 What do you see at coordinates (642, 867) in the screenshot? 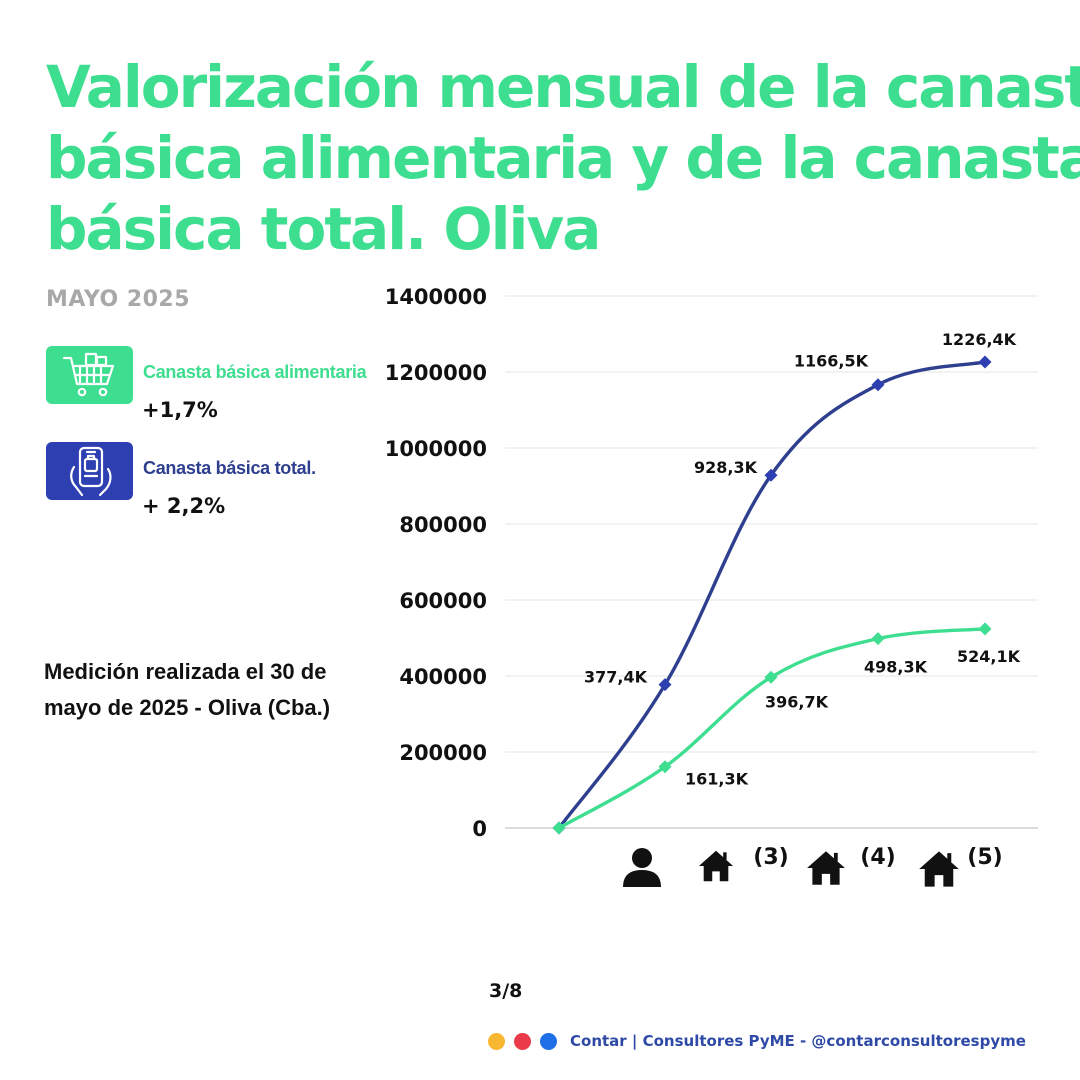
I see `person-icon` at bounding box center [642, 867].